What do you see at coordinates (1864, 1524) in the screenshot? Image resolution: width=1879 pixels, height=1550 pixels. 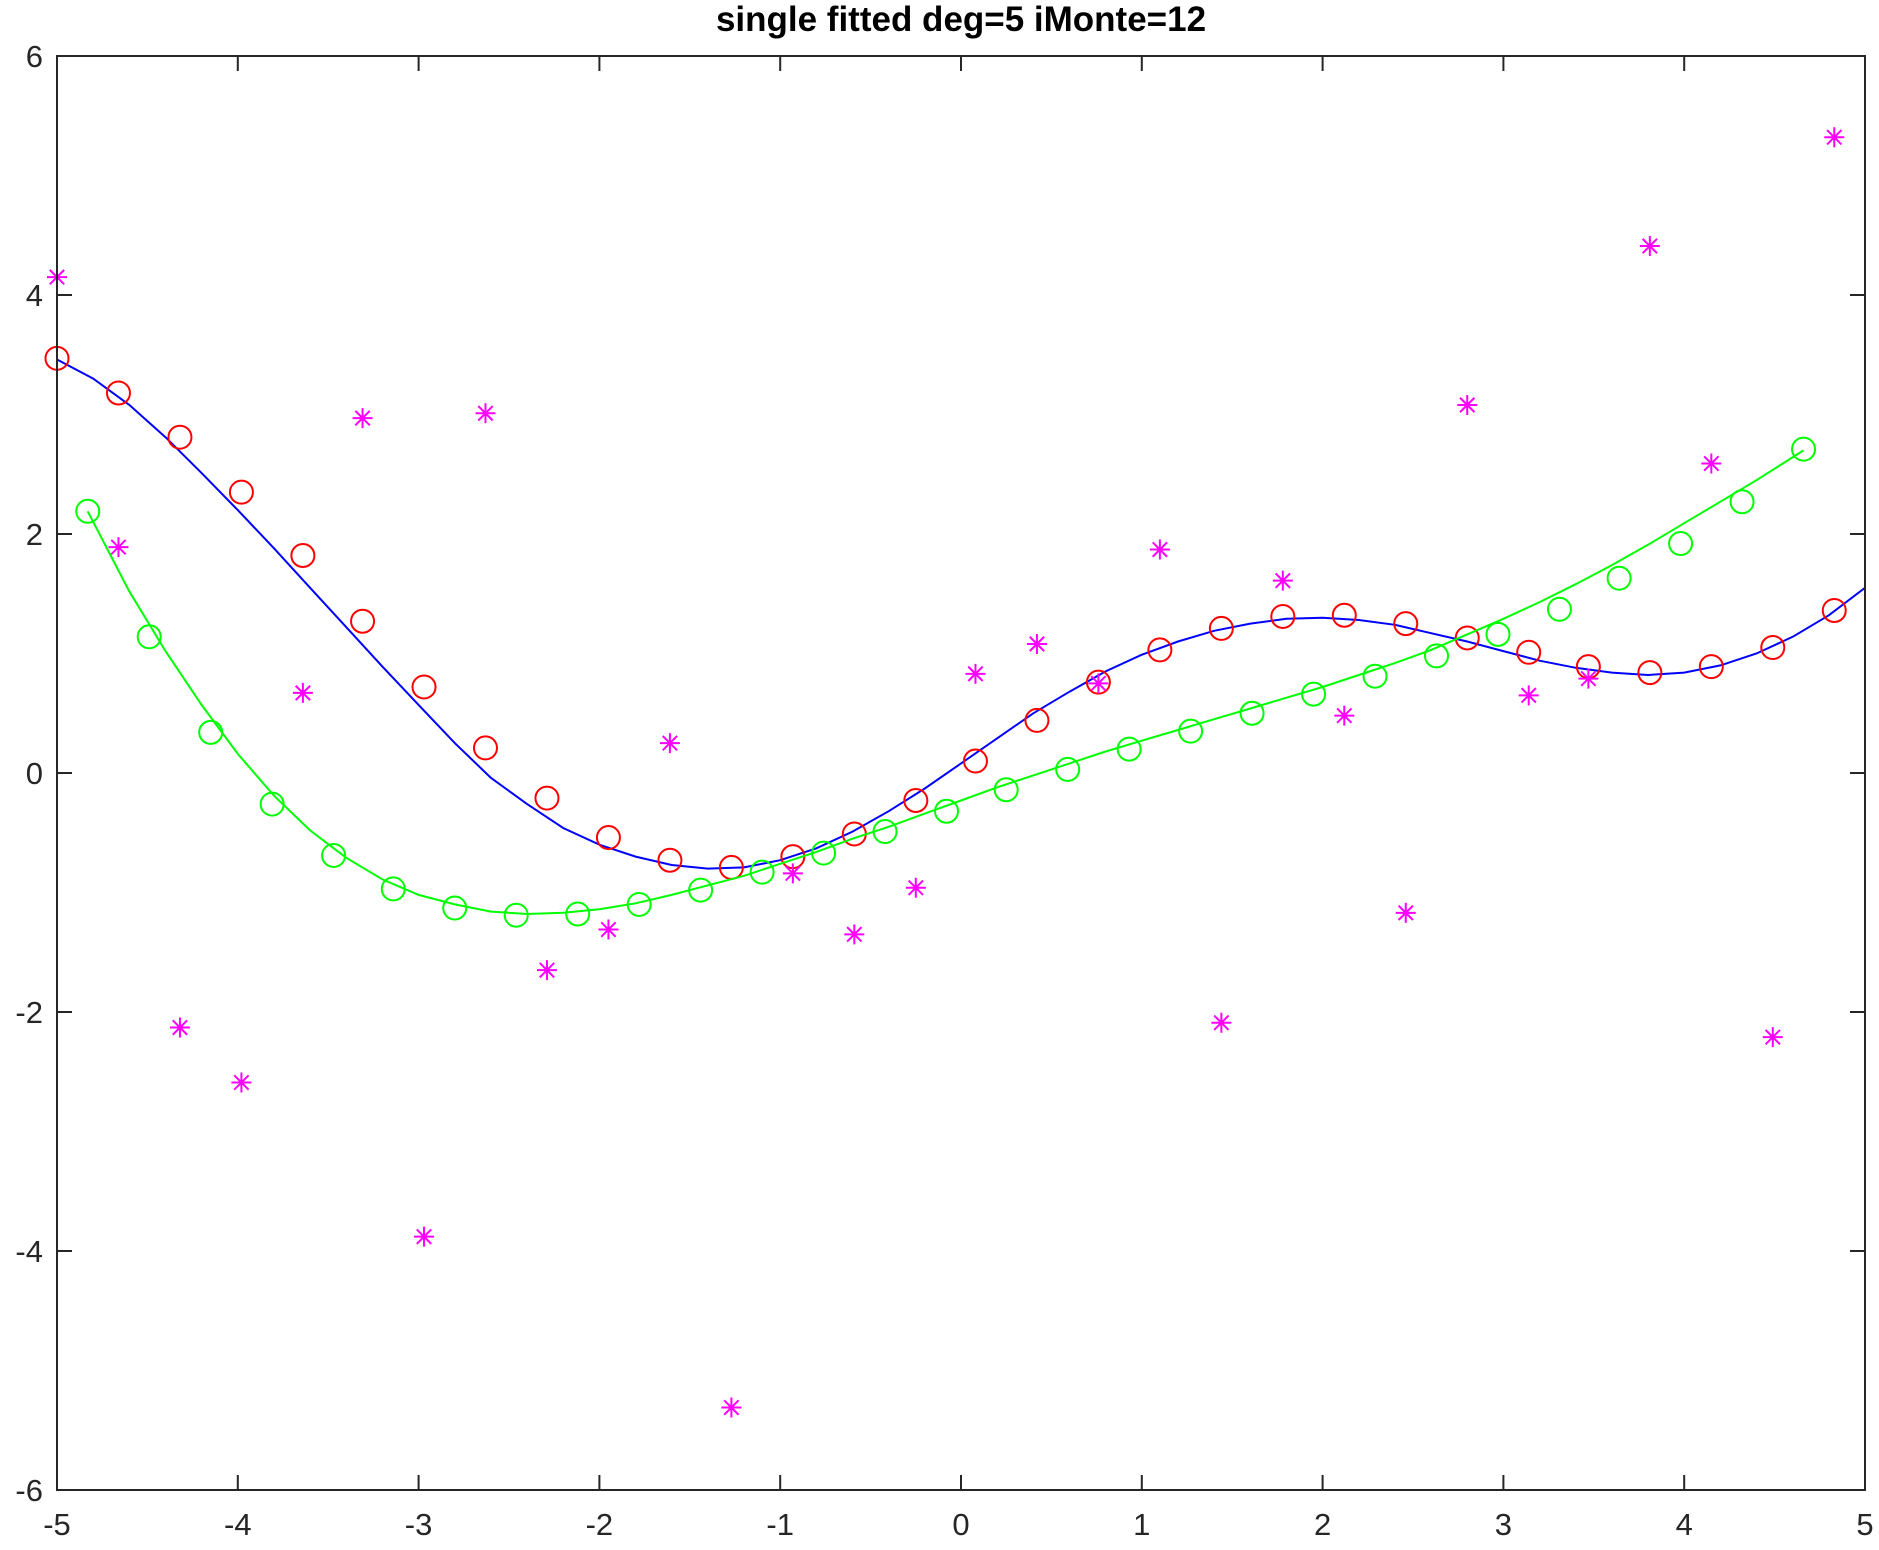 I see `x-tick-label: 5` at bounding box center [1864, 1524].